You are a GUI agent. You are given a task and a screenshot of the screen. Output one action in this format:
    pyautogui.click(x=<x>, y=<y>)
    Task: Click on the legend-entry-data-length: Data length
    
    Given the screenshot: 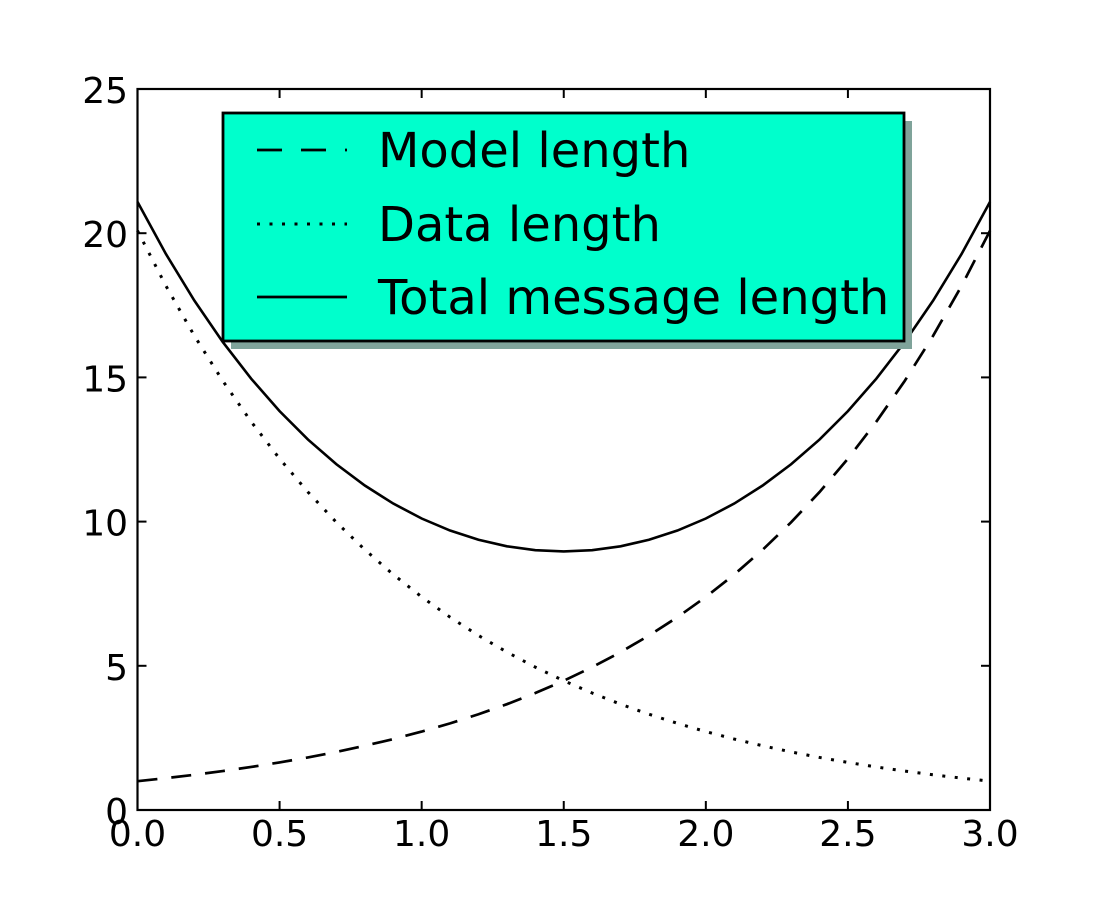 What is the action you would take?
    pyautogui.click(x=459, y=225)
    